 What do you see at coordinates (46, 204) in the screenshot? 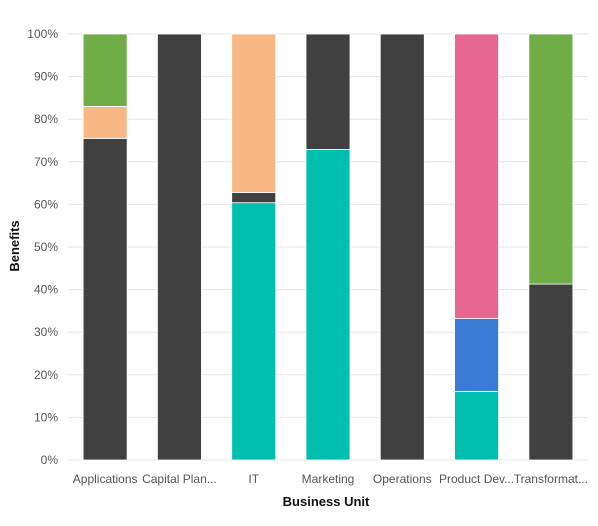
I see `y-tick-label: 60%` at bounding box center [46, 204].